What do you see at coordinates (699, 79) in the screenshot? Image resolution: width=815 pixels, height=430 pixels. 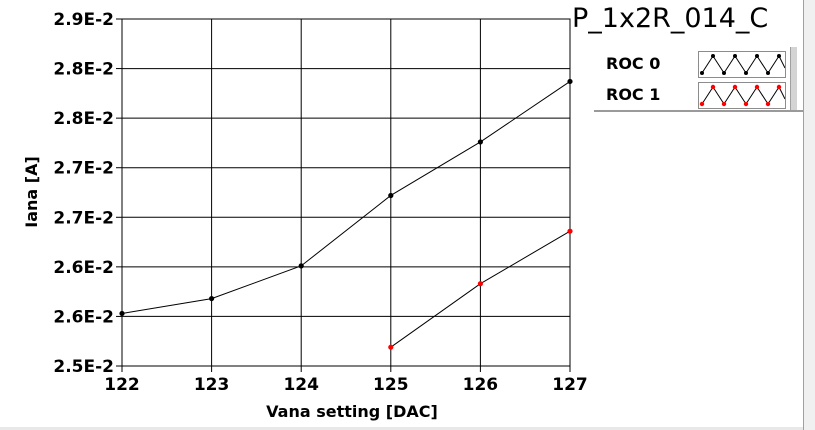 I see `legend: ROC 0 ROC 1` at bounding box center [699, 79].